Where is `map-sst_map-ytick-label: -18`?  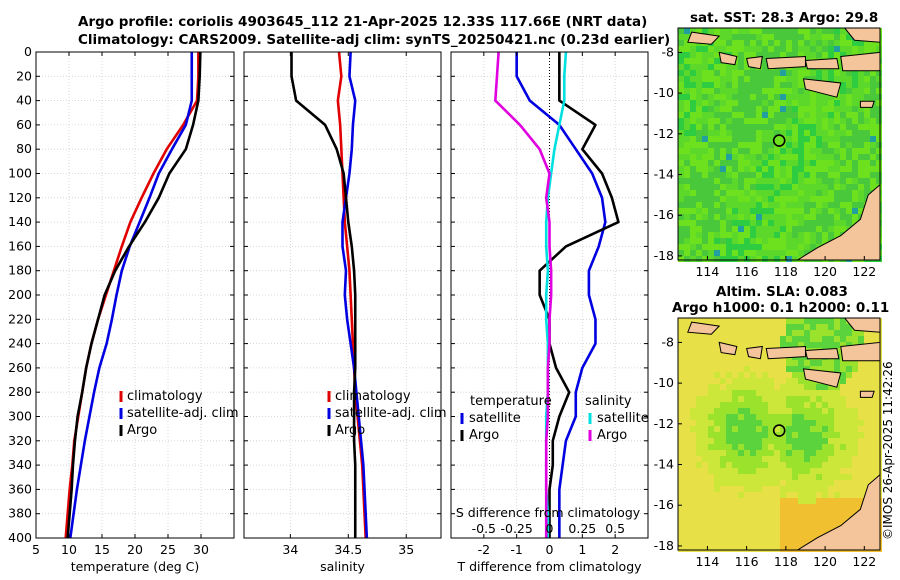
map-sst_map-ytick-label: -18 is located at coordinates (664, 255).